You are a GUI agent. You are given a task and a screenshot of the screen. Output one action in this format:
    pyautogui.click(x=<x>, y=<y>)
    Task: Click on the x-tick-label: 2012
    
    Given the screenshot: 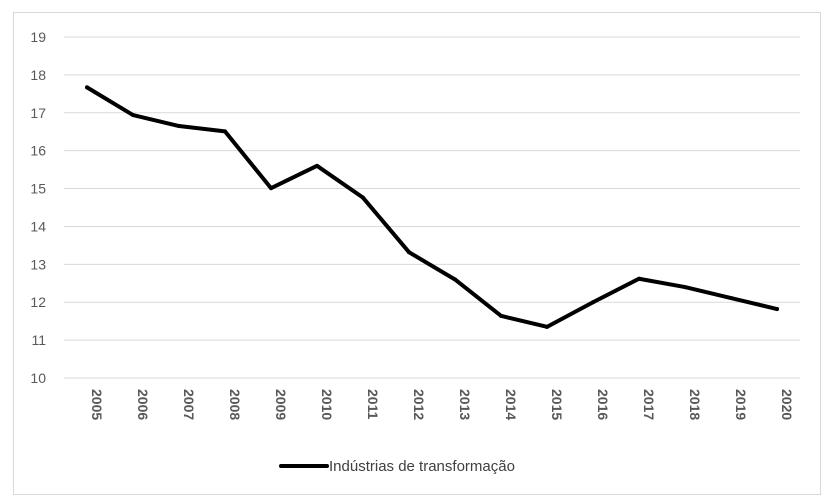 What is the action you would take?
    pyautogui.click(x=419, y=404)
    